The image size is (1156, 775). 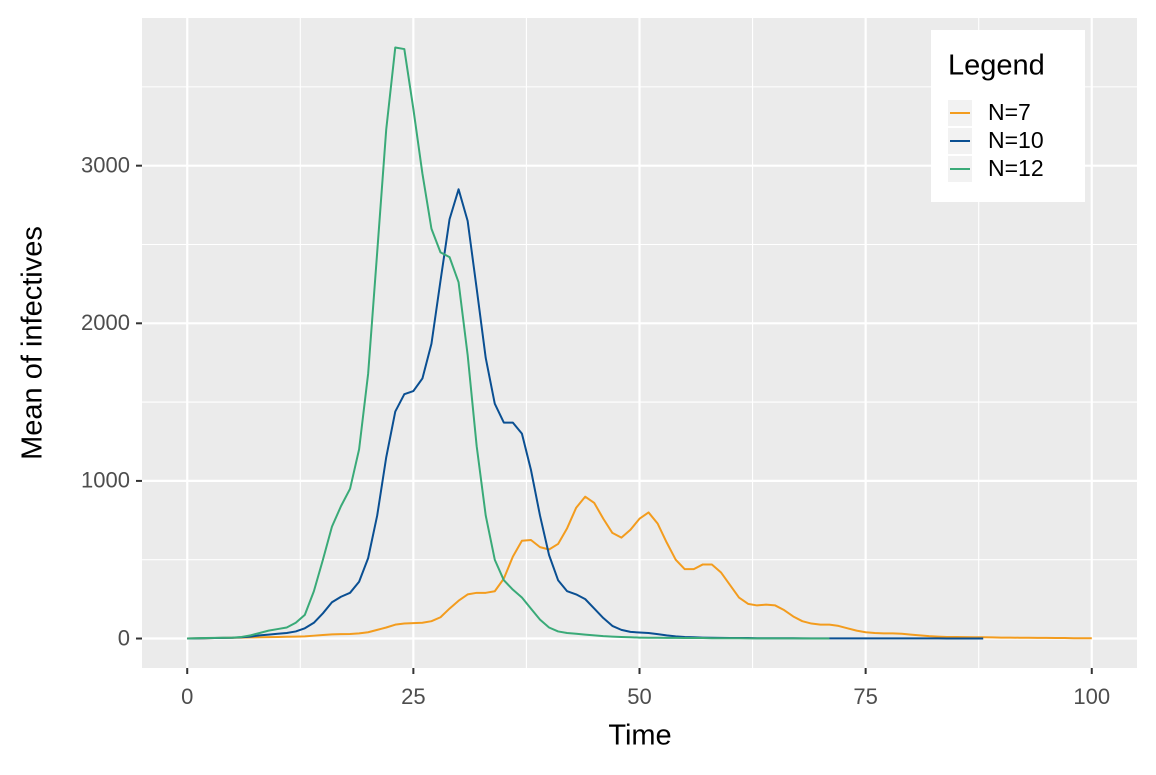 I want to click on x-tick-label: 75, so click(x=865, y=696).